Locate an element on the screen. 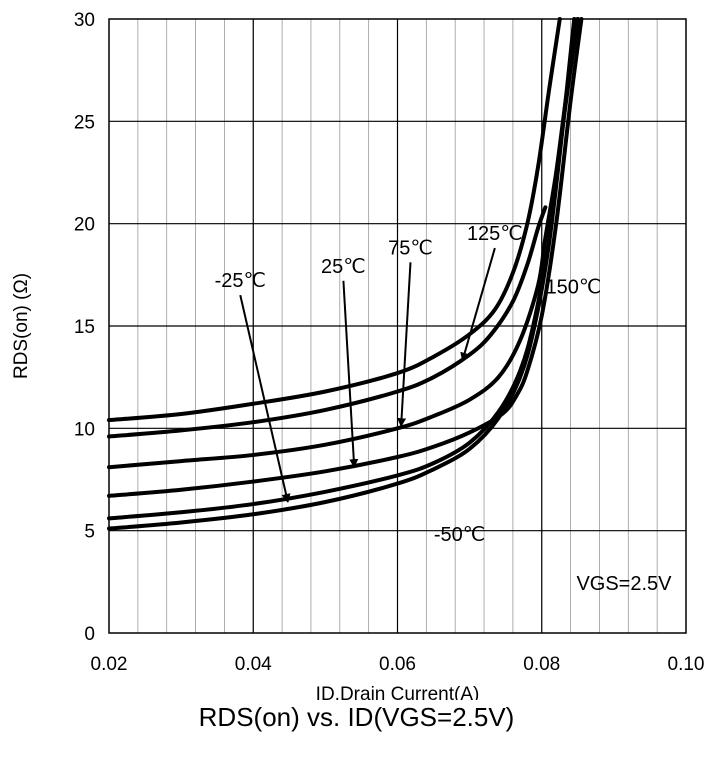  x-tick-label: 0.06 is located at coordinates (397, 664).